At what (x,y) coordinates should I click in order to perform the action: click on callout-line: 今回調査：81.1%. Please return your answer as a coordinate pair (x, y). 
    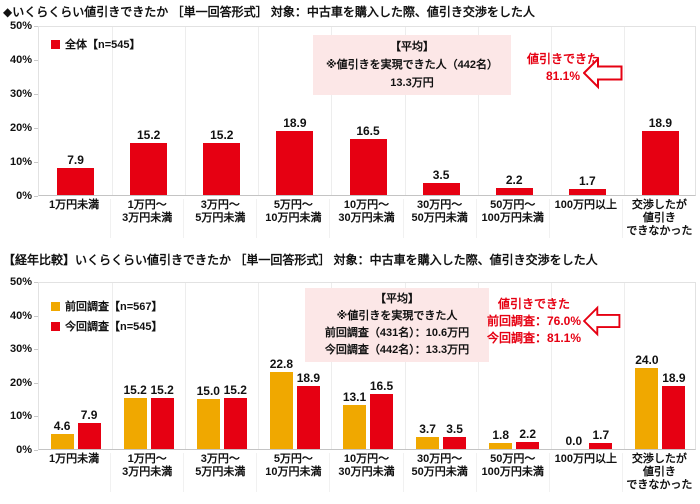
    Looking at the image, I should click on (534, 338).